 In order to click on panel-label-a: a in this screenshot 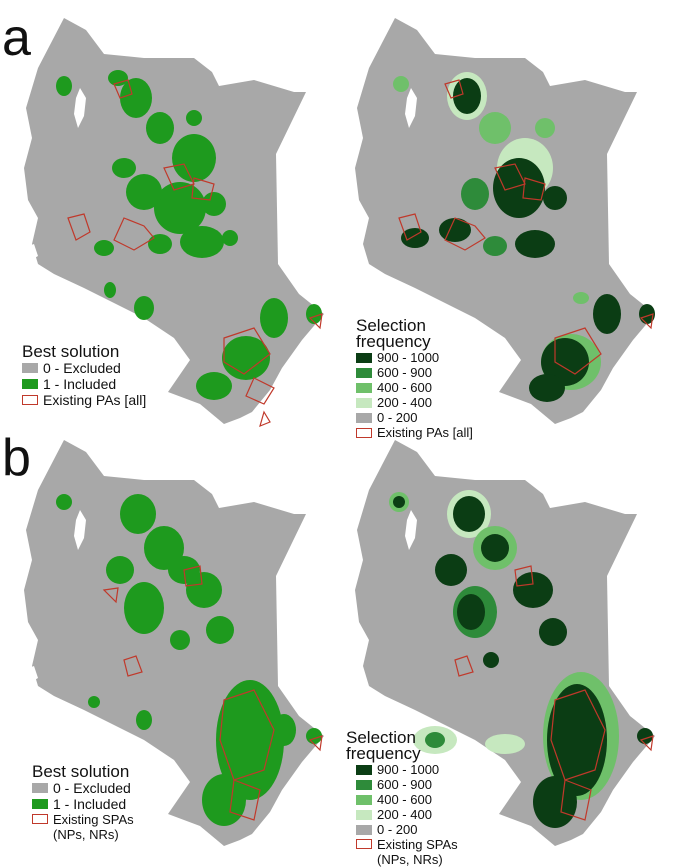, I will do `click(16, 38)`.